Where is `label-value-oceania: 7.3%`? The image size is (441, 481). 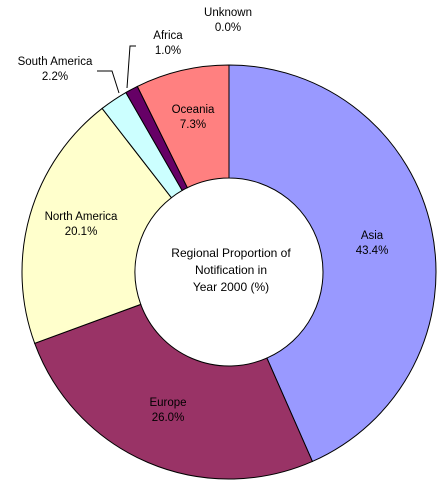
label-value-oceania: 7.3% is located at coordinates (193, 125).